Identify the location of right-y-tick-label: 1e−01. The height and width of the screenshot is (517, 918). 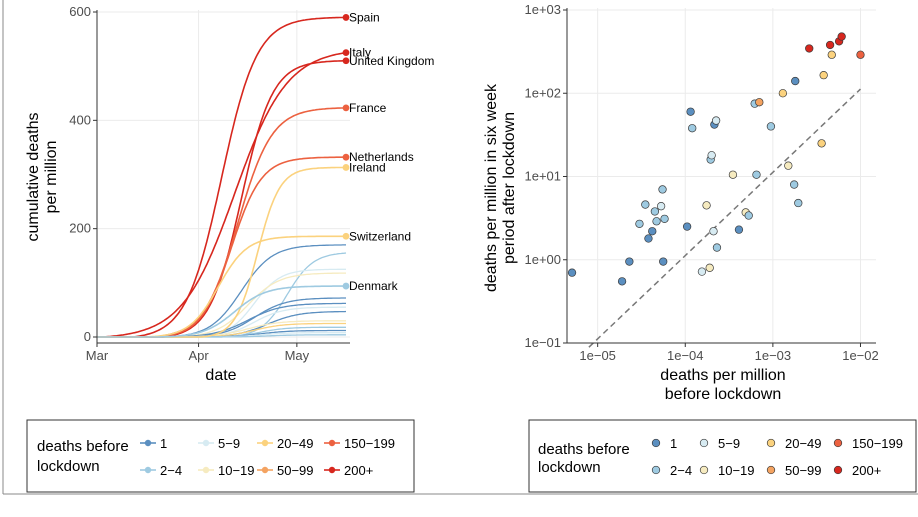
(542, 342).